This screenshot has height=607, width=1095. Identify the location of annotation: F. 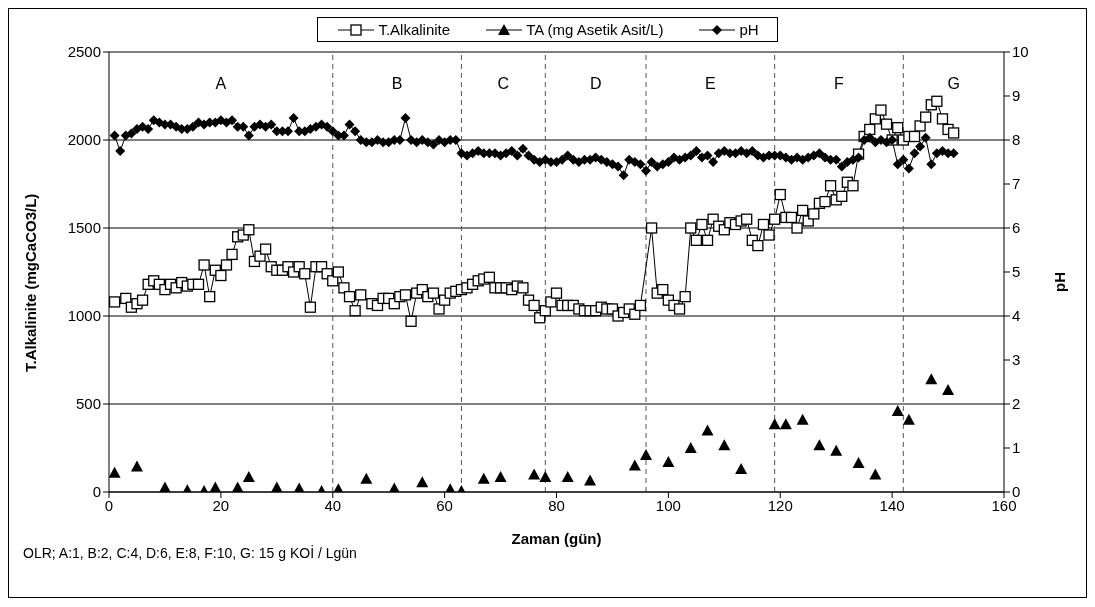
(839, 84).